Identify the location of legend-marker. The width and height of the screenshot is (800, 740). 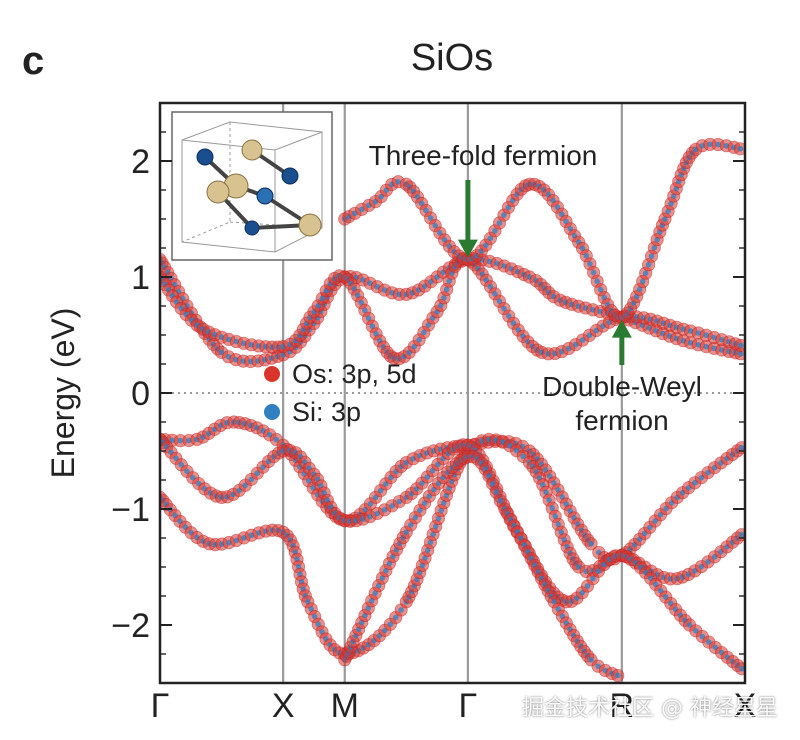
(272, 374).